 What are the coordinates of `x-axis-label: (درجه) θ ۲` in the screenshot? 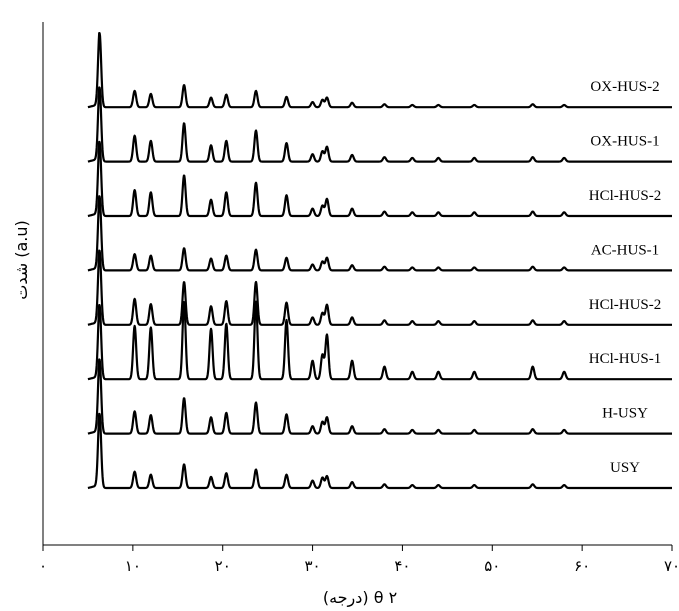 It's located at (360, 598).